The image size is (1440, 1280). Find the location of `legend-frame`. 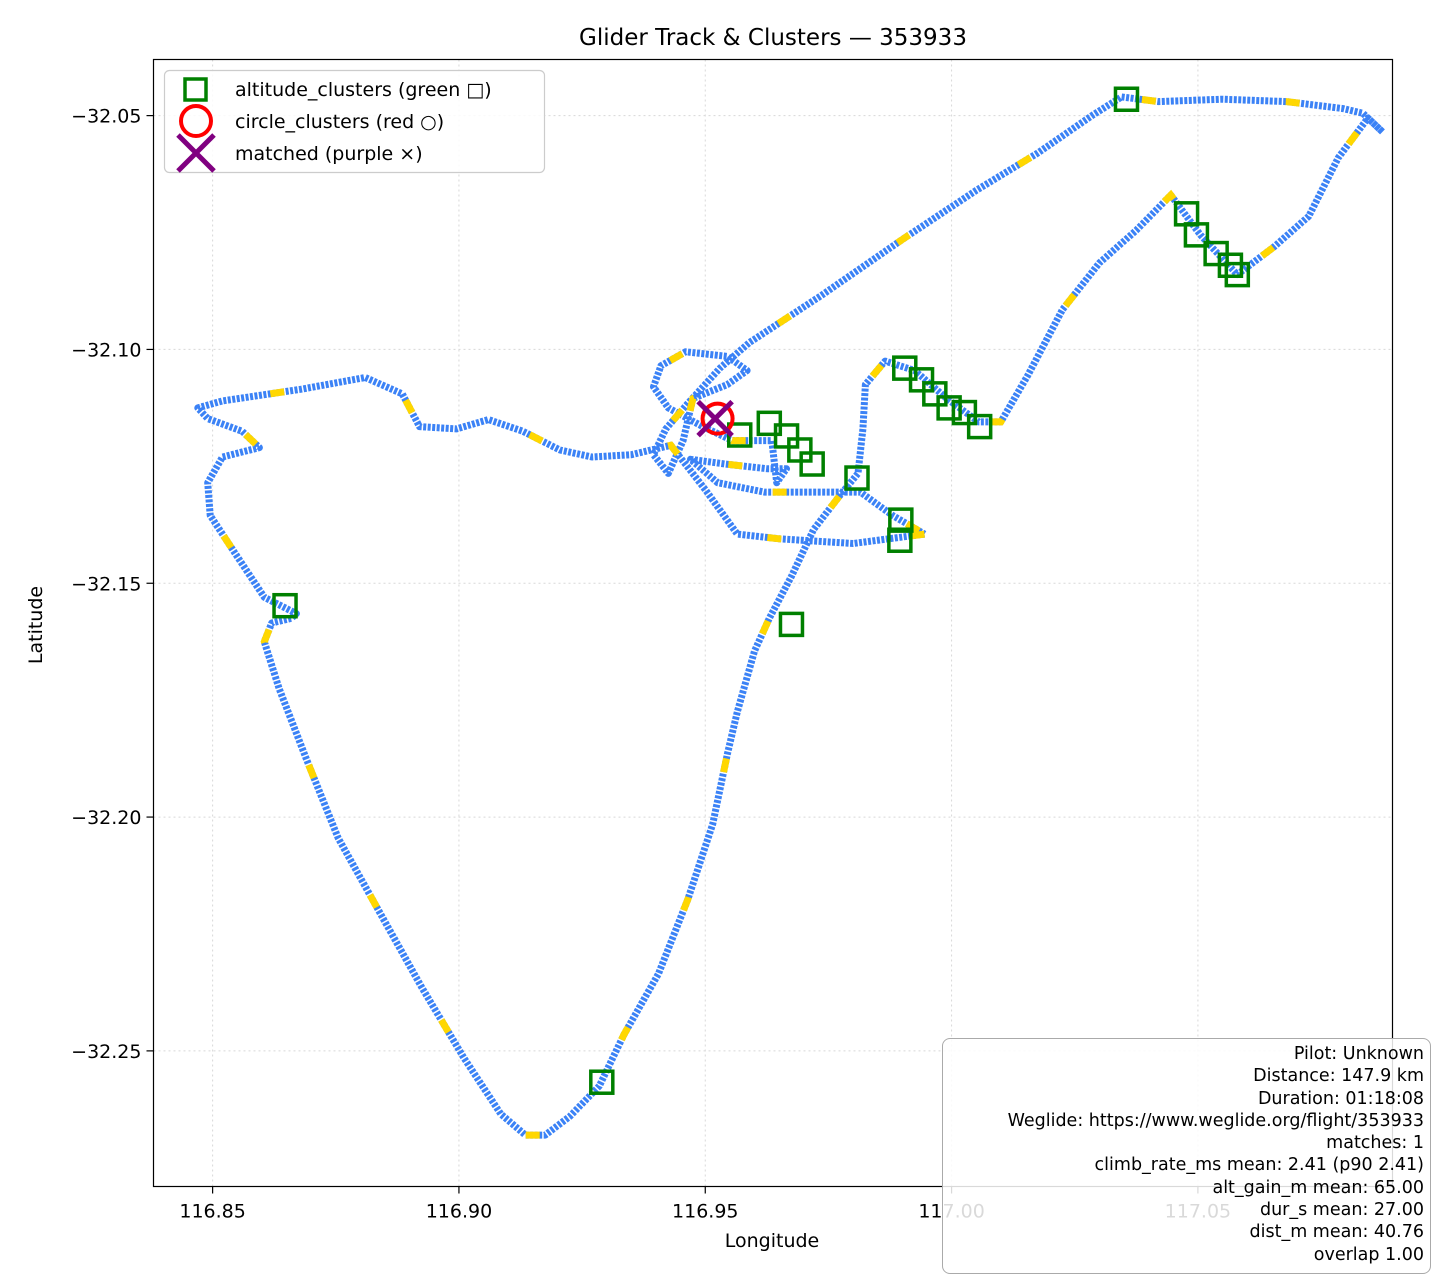

legend-frame is located at coordinates (354, 121).